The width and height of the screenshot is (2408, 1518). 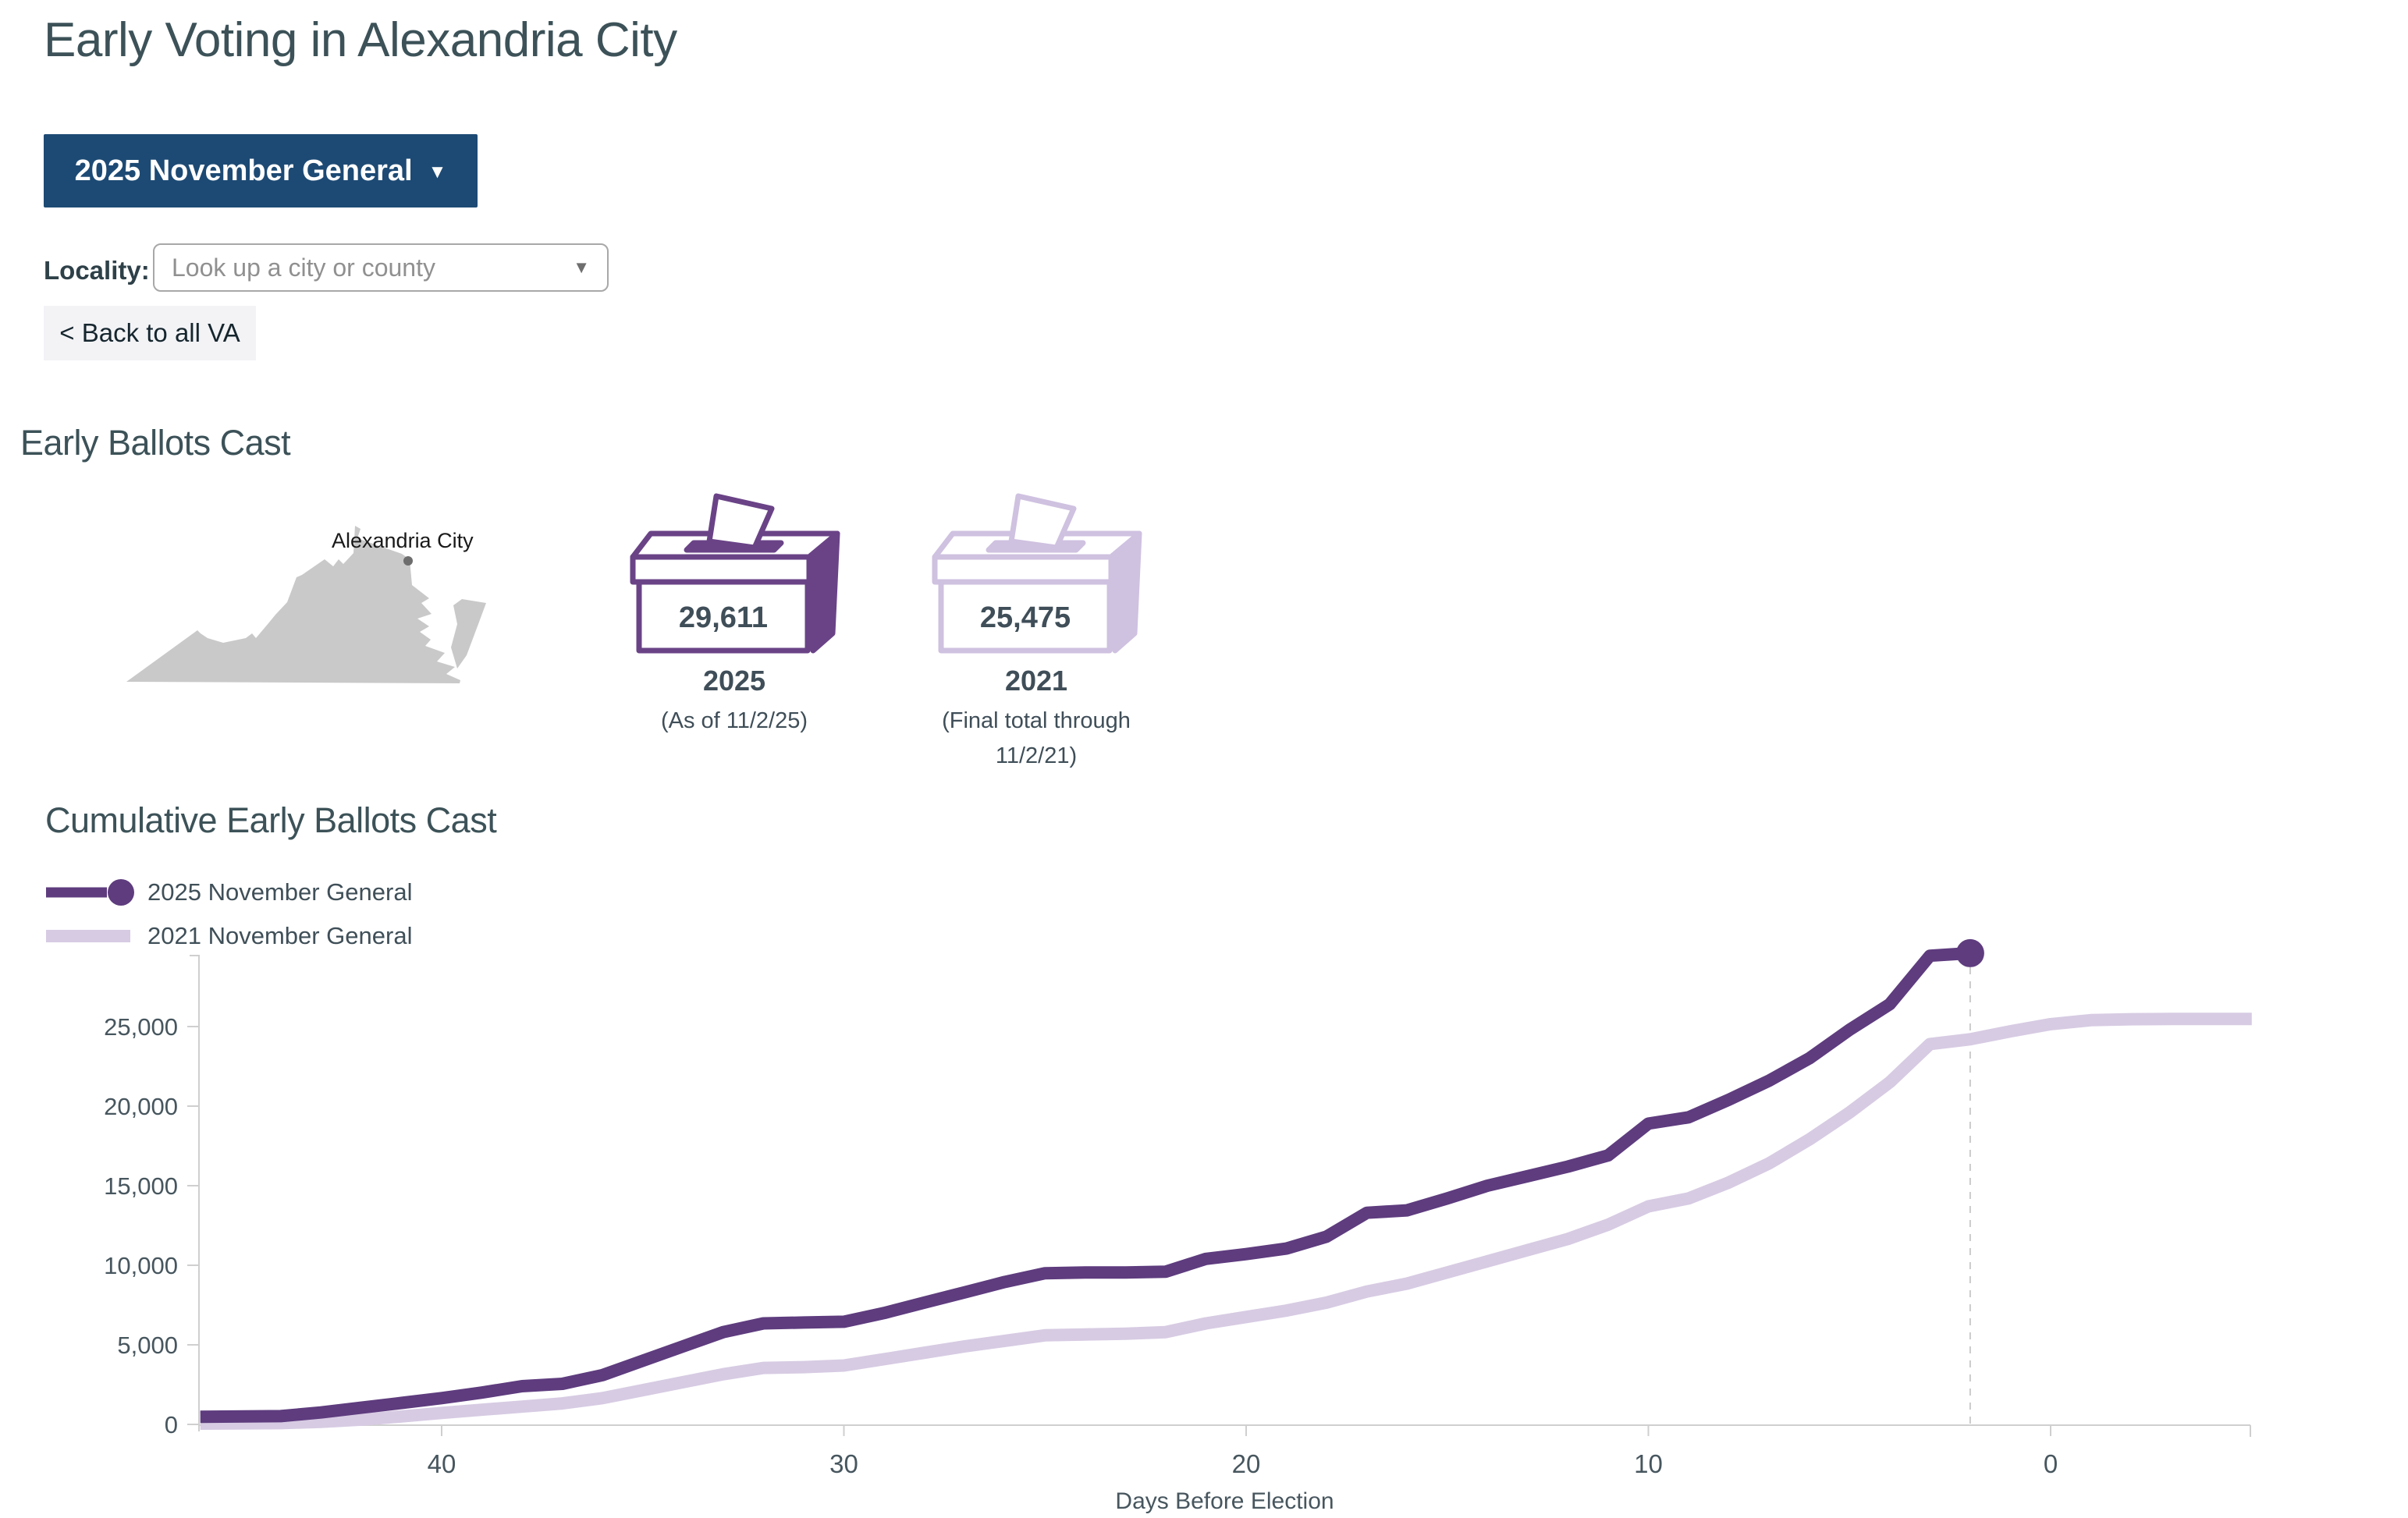 What do you see at coordinates (2051, 1463) in the screenshot?
I see `x-tick-label: 0` at bounding box center [2051, 1463].